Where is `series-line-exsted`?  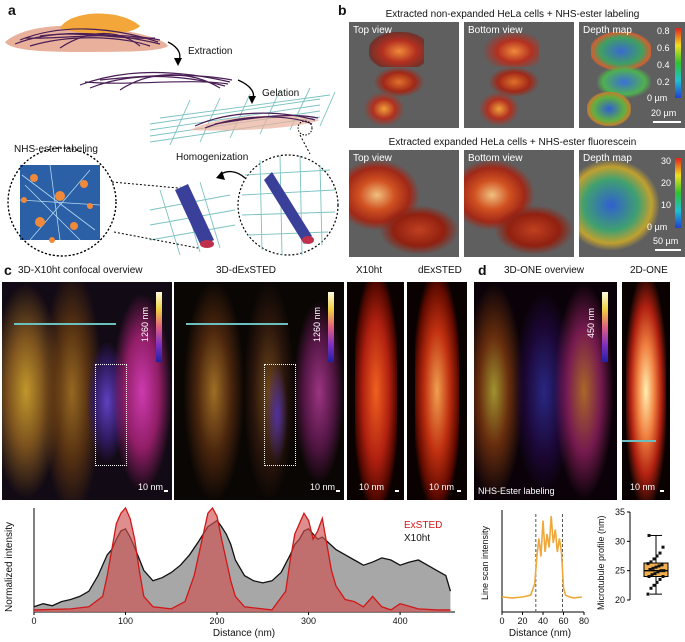 series-line-exsted is located at coordinates (242, 558).